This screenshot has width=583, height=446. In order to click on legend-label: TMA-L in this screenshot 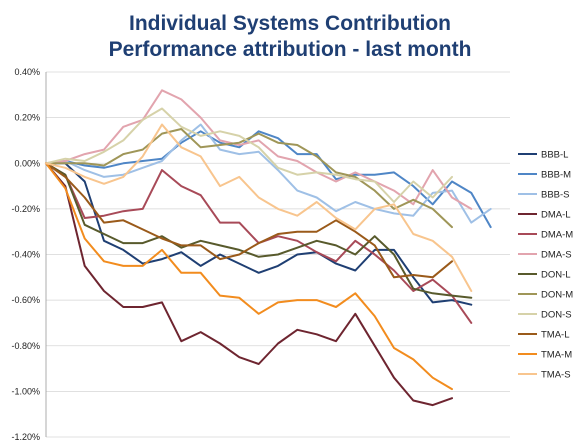, I will do `click(555, 335)`.